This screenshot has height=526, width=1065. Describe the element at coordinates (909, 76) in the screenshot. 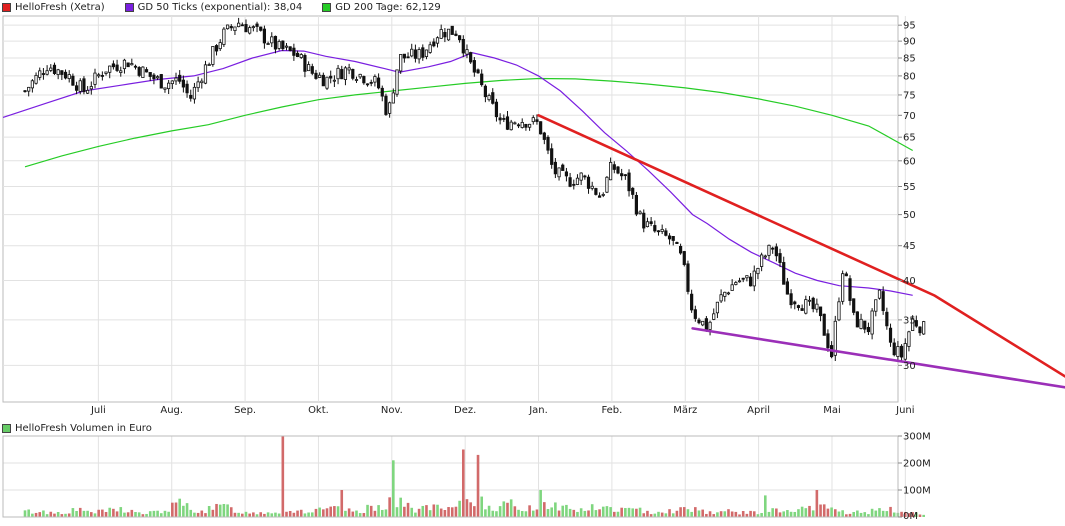

I see `y-tick-label: 80` at that location.